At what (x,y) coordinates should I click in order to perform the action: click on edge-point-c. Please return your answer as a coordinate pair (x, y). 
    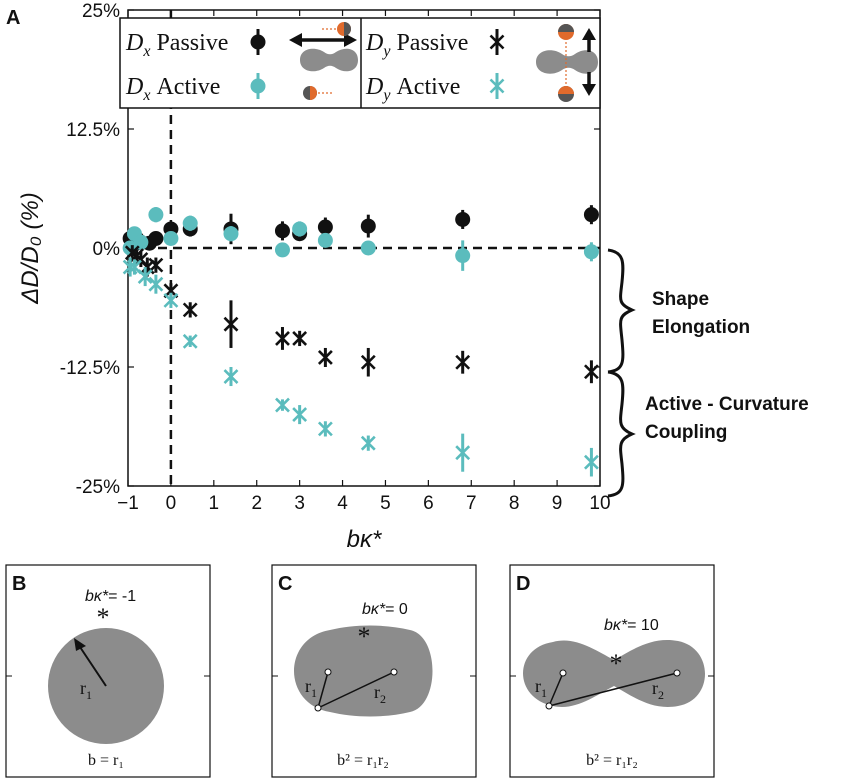
    Looking at the image, I should click on (318, 708).